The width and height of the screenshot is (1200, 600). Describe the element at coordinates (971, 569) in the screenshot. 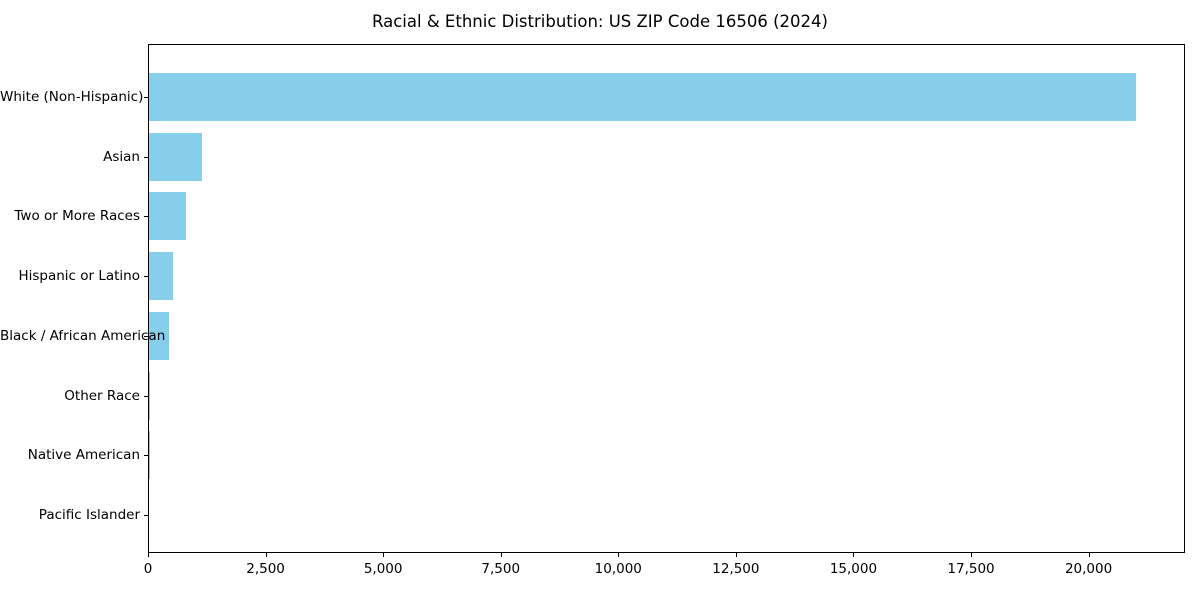

I see `x-tick-label: 17,500` at that location.